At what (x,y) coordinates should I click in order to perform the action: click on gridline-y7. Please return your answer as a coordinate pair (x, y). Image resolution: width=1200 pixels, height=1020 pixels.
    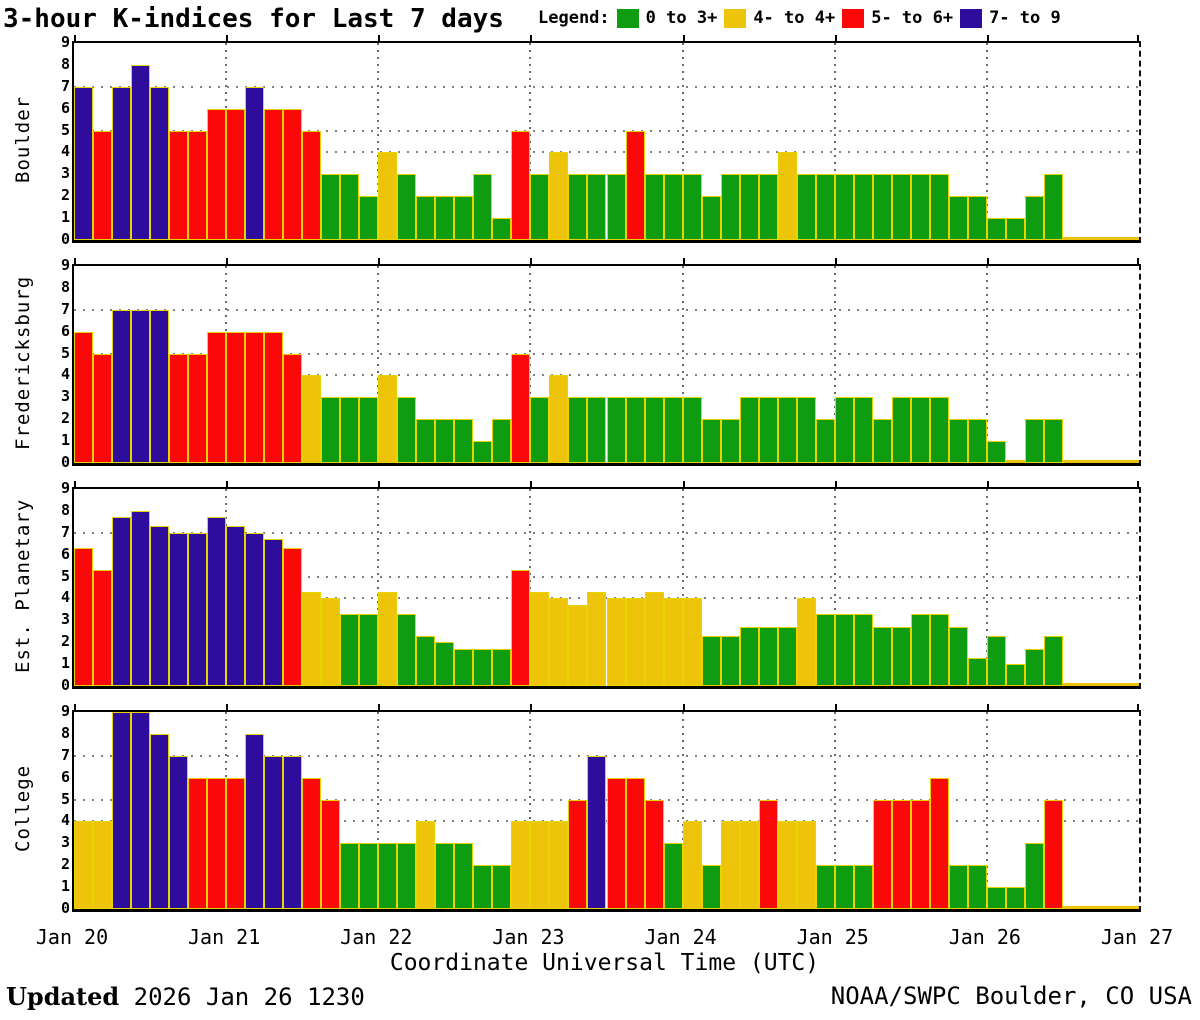
    Looking at the image, I should click on (606, 309).